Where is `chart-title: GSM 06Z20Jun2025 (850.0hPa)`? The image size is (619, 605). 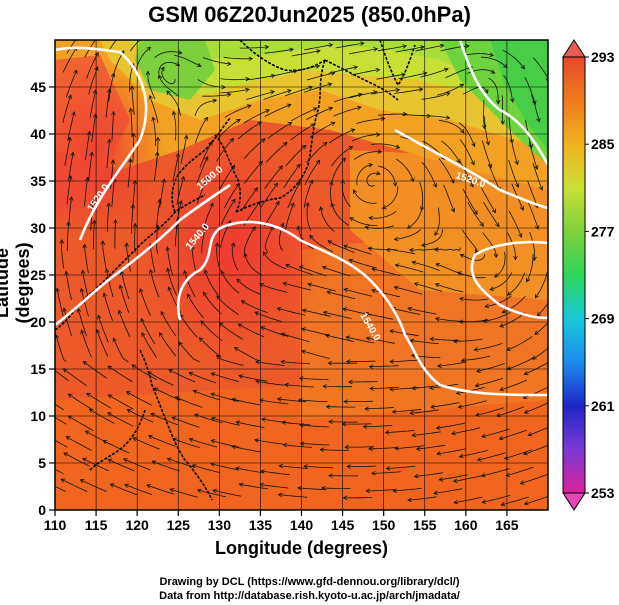
chart-title: GSM 06Z20Jun2025 (850.0hPa) is located at coordinates (309, 14).